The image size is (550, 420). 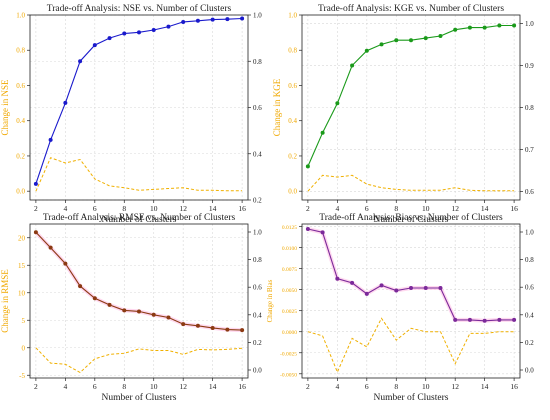 What do you see at coordinates (288, 375) in the screenshot?
I see `y-tick-label-left: -0.0050` at bounding box center [288, 375].